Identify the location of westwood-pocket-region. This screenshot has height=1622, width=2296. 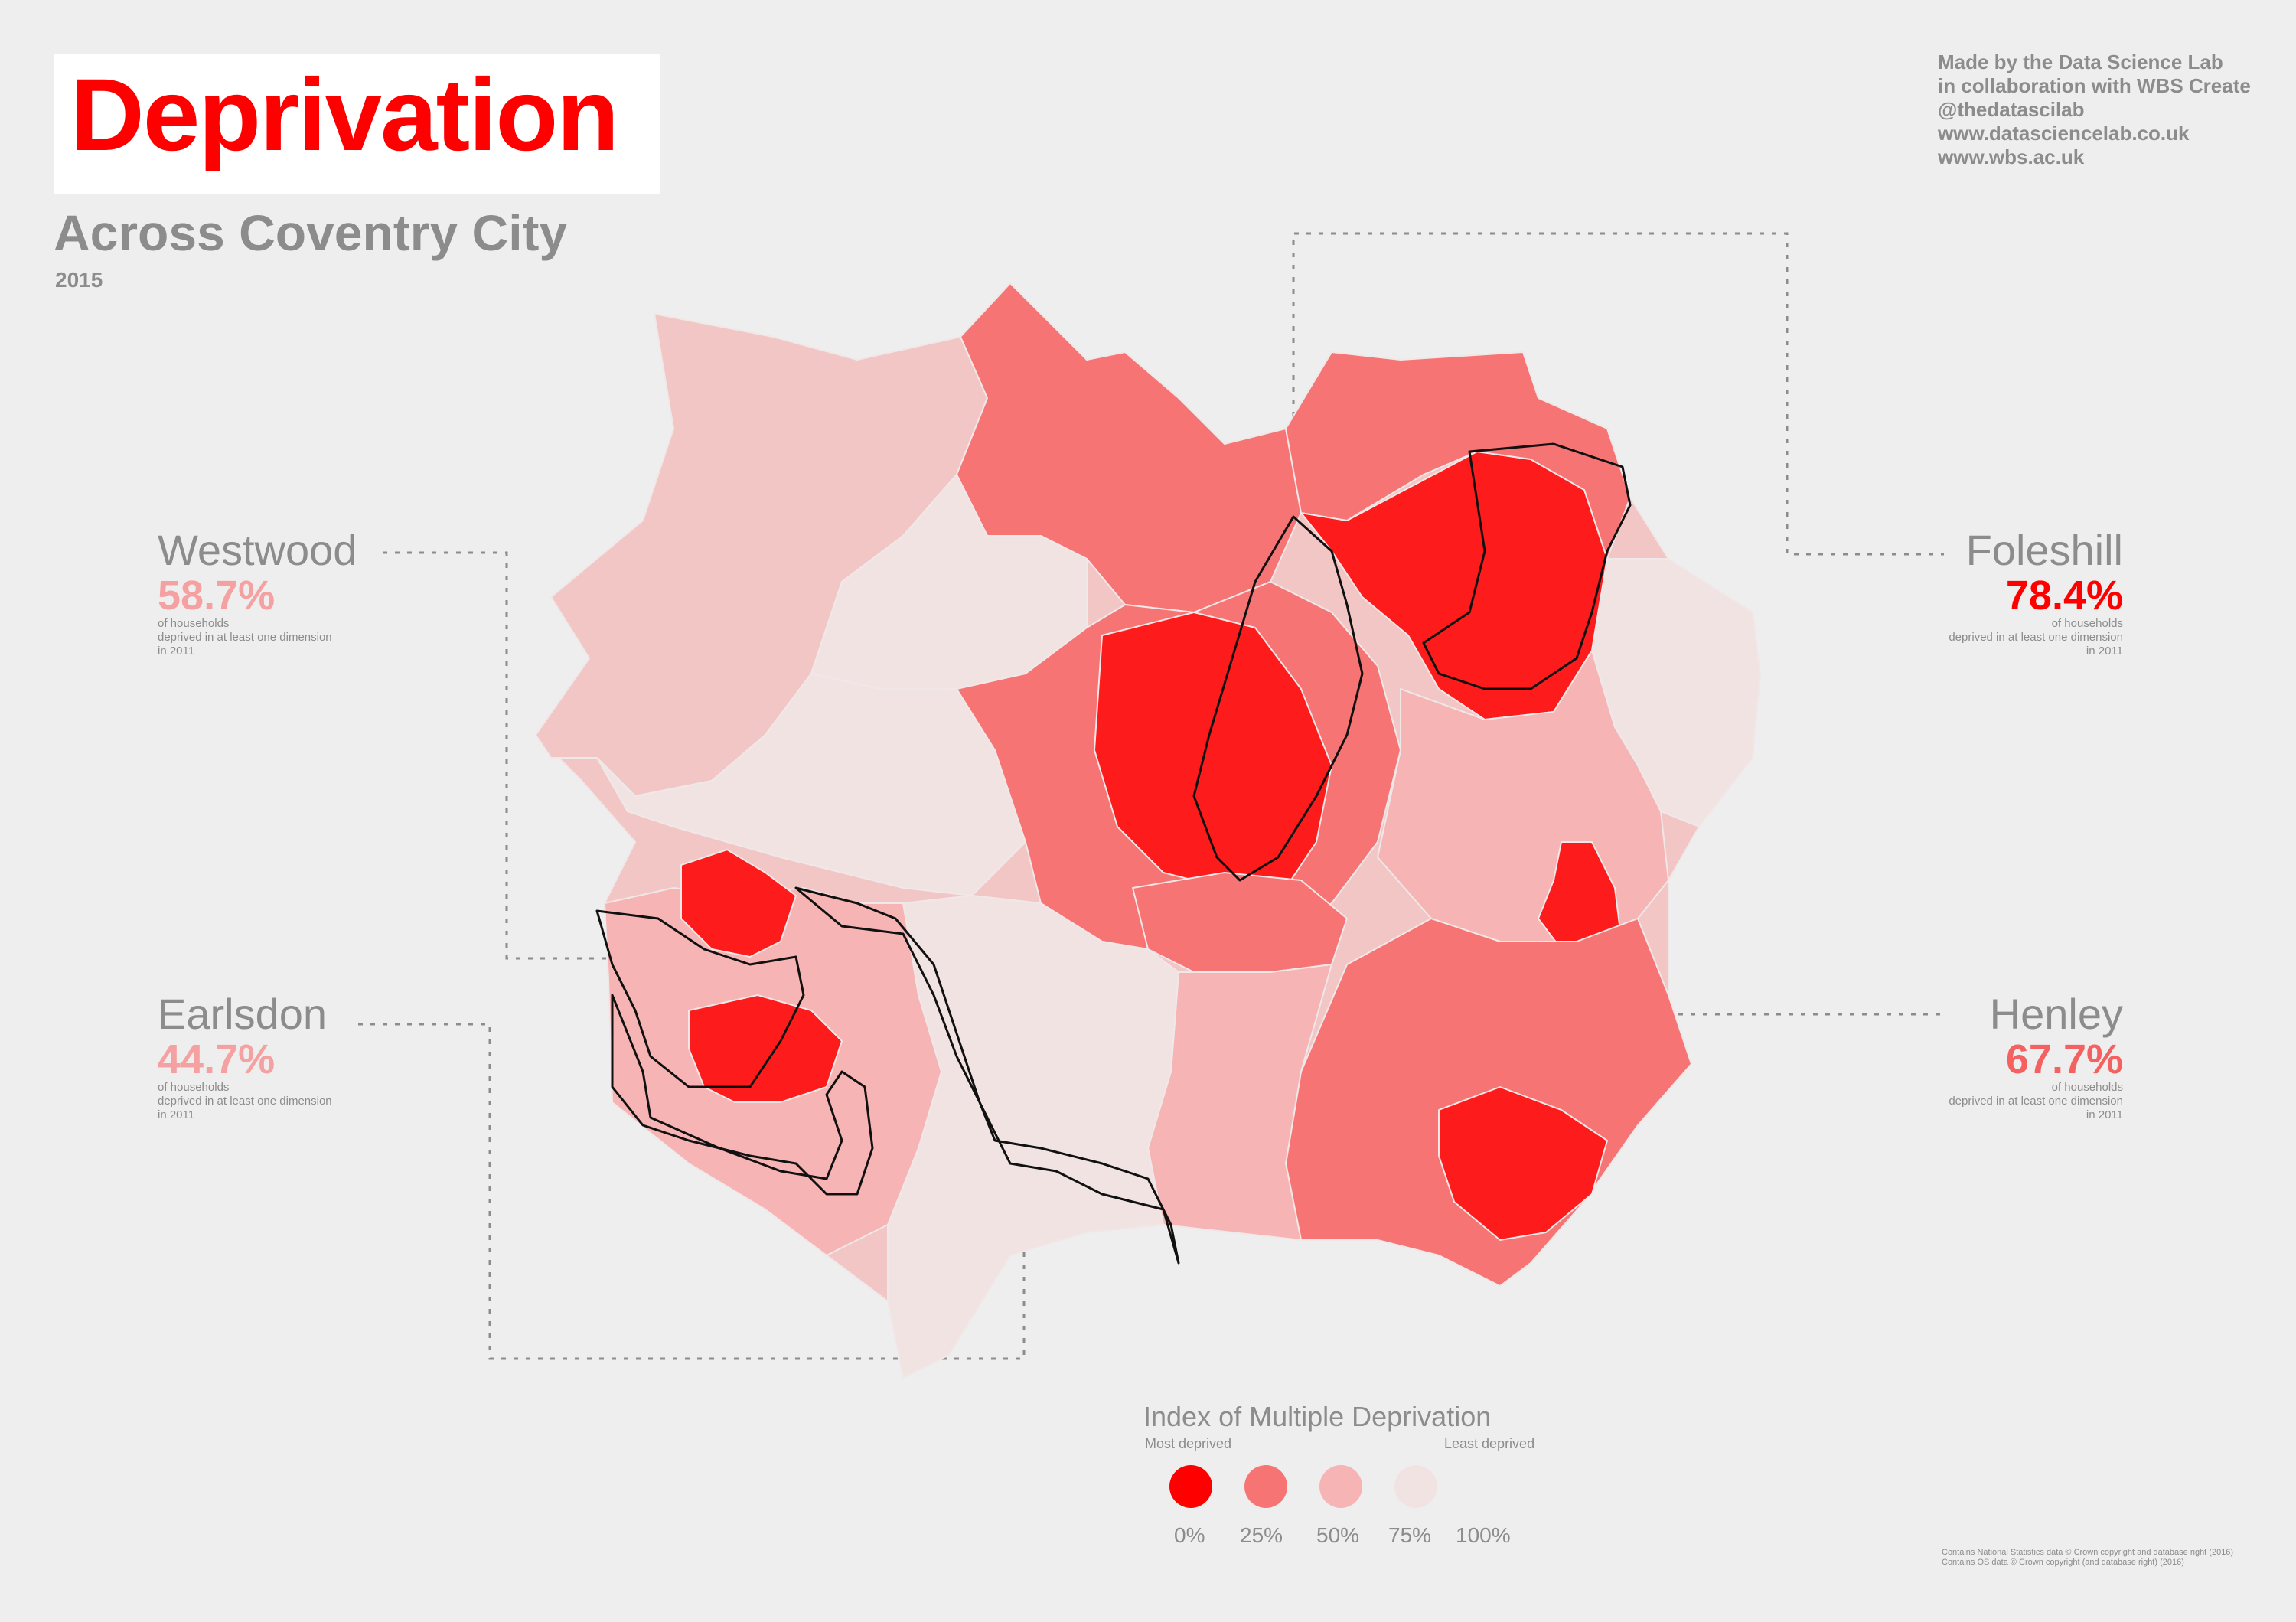
(738, 904).